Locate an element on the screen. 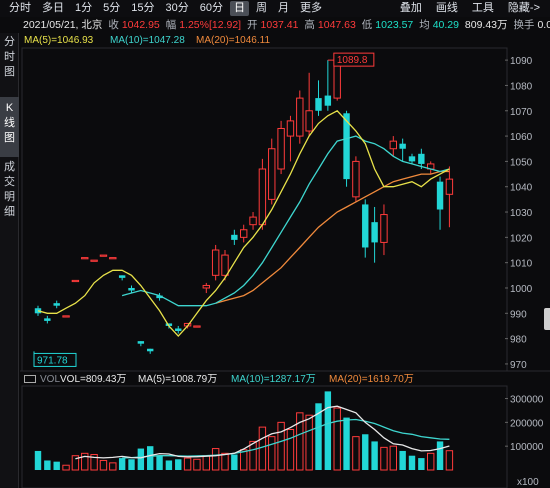  period-tab-10: 更多 is located at coordinates (311, 8).